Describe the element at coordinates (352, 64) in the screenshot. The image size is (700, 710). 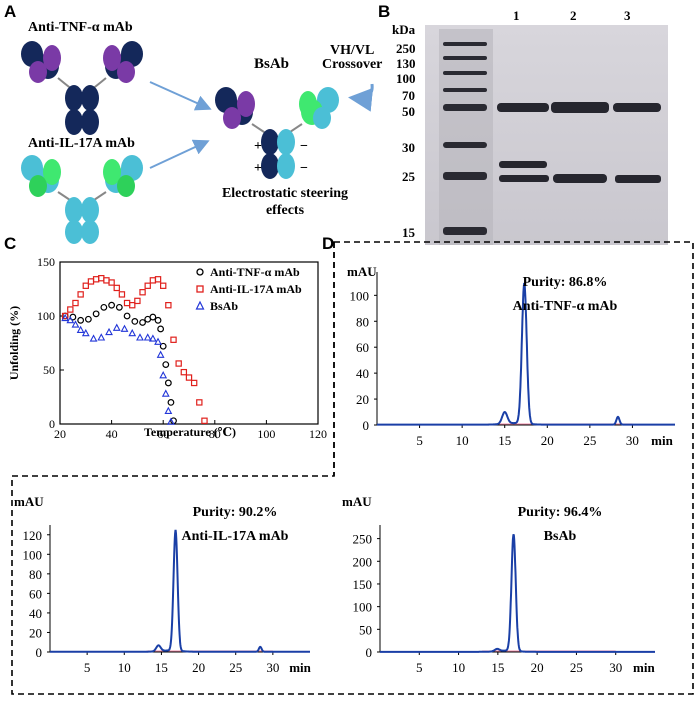
I see `crossover-line2: Crossover` at that location.